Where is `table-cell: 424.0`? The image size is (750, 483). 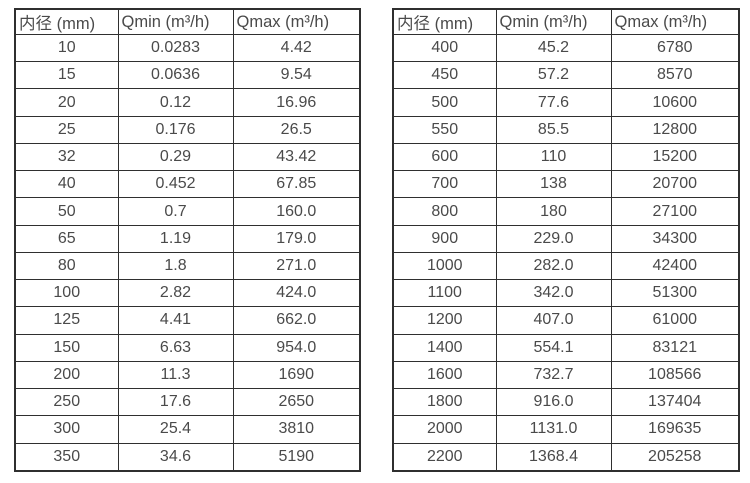 table-cell: 424.0 is located at coordinates (296, 293).